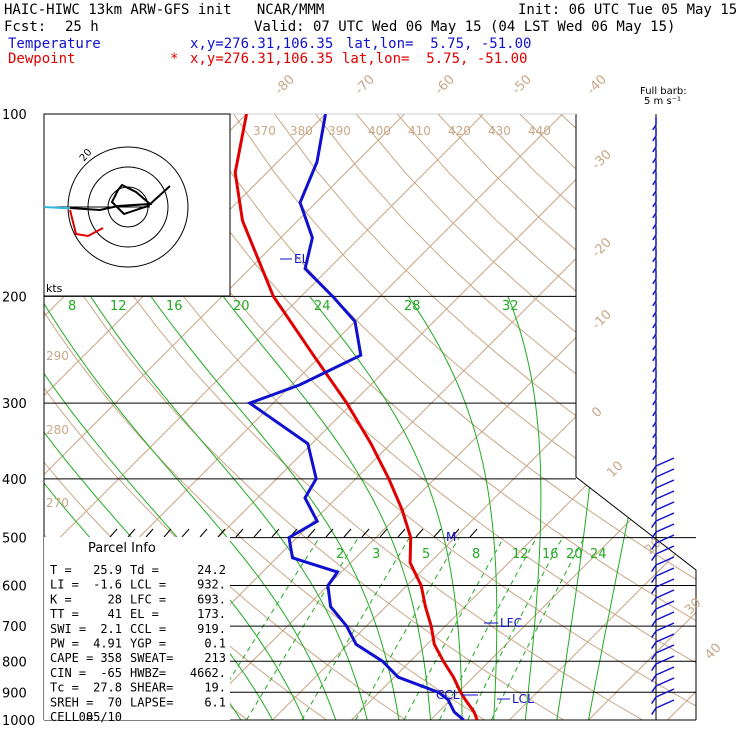 Image resolution: width=740 pixels, height=740 pixels. What do you see at coordinates (174, 306) in the screenshot?
I see `moist-adiabat-label: 16` at bounding box center [174, 306].